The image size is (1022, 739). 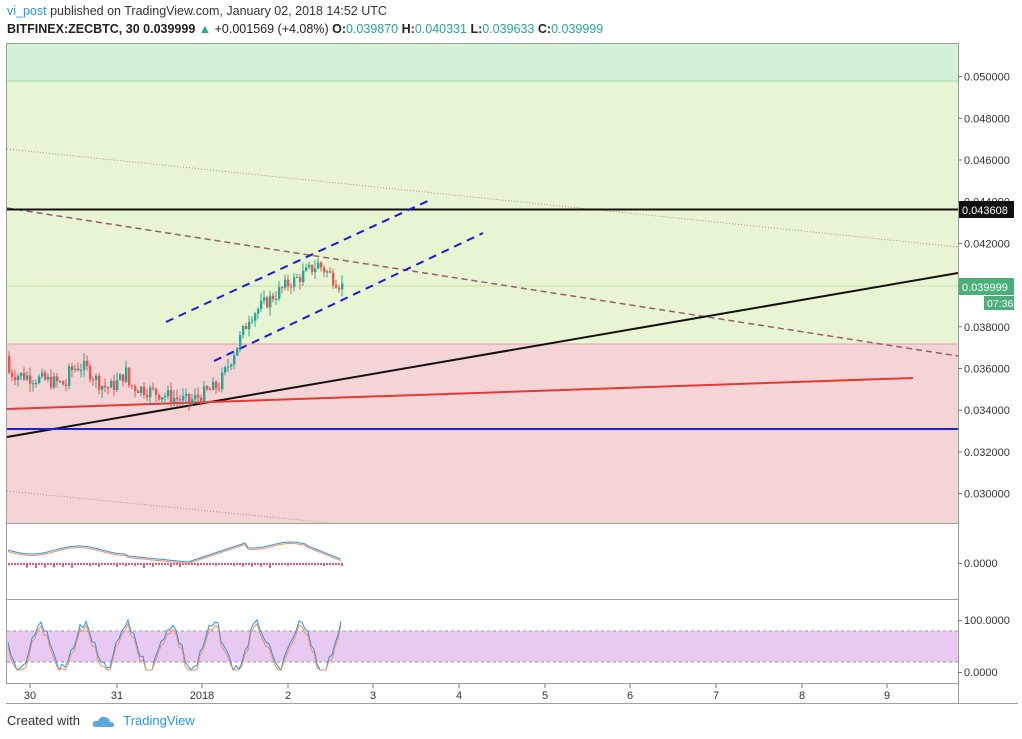 What do you see at coordinates (27, 11) in the screenshot?
I see `author-link: vi_post` at bounding box center [27, 11].